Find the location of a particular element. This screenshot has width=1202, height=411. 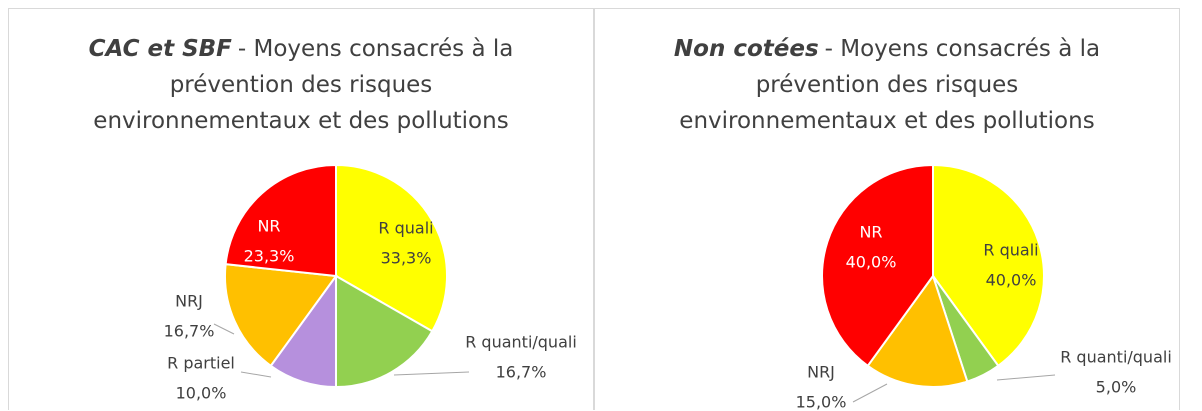

data-label-name: R partiel is located at coordinates (201, 363).